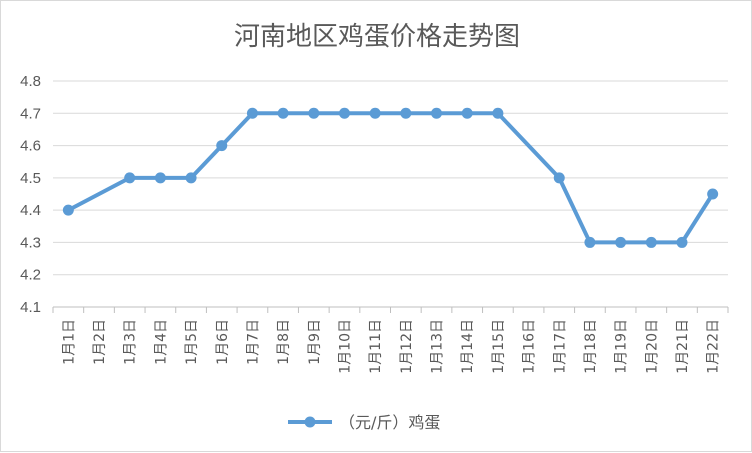  What do you see at coordinates (468, 346) in the screenshot?
I see `x-tick-label: 1月14日` at bounding box center [468, 346].